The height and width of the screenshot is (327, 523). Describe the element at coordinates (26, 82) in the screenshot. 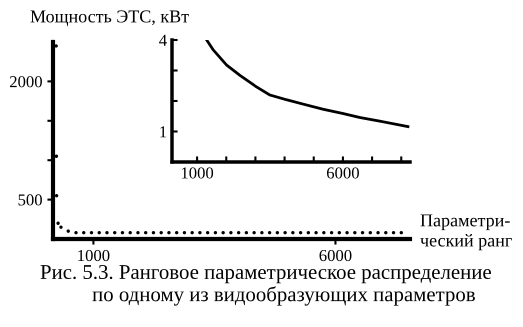

I see `y-tick-label: 2000` at that location.